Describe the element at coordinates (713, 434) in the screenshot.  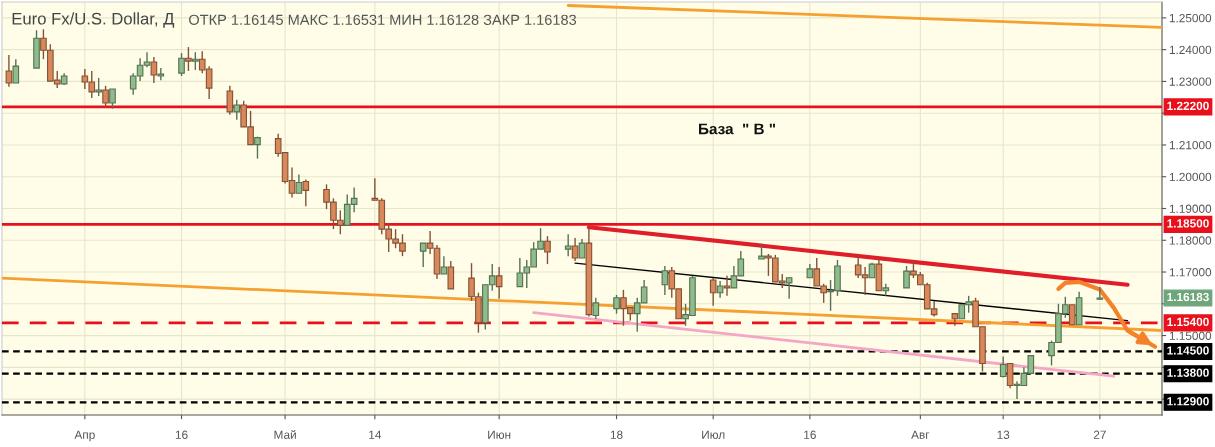
I see `x-tick-label: Июл` at that location.